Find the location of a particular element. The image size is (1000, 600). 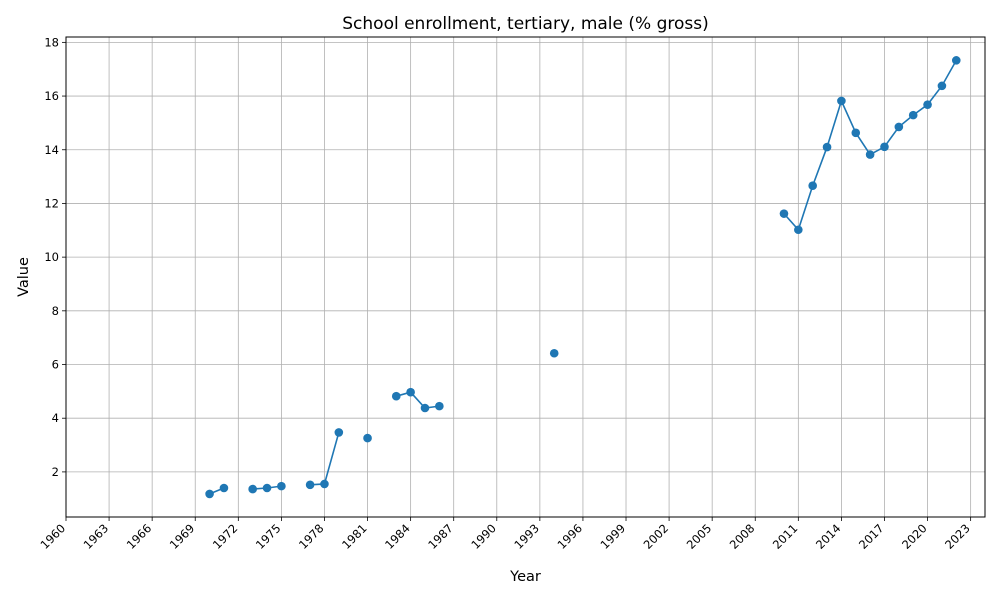

y-tick-label: 2 is located at coordinates (55, 472).